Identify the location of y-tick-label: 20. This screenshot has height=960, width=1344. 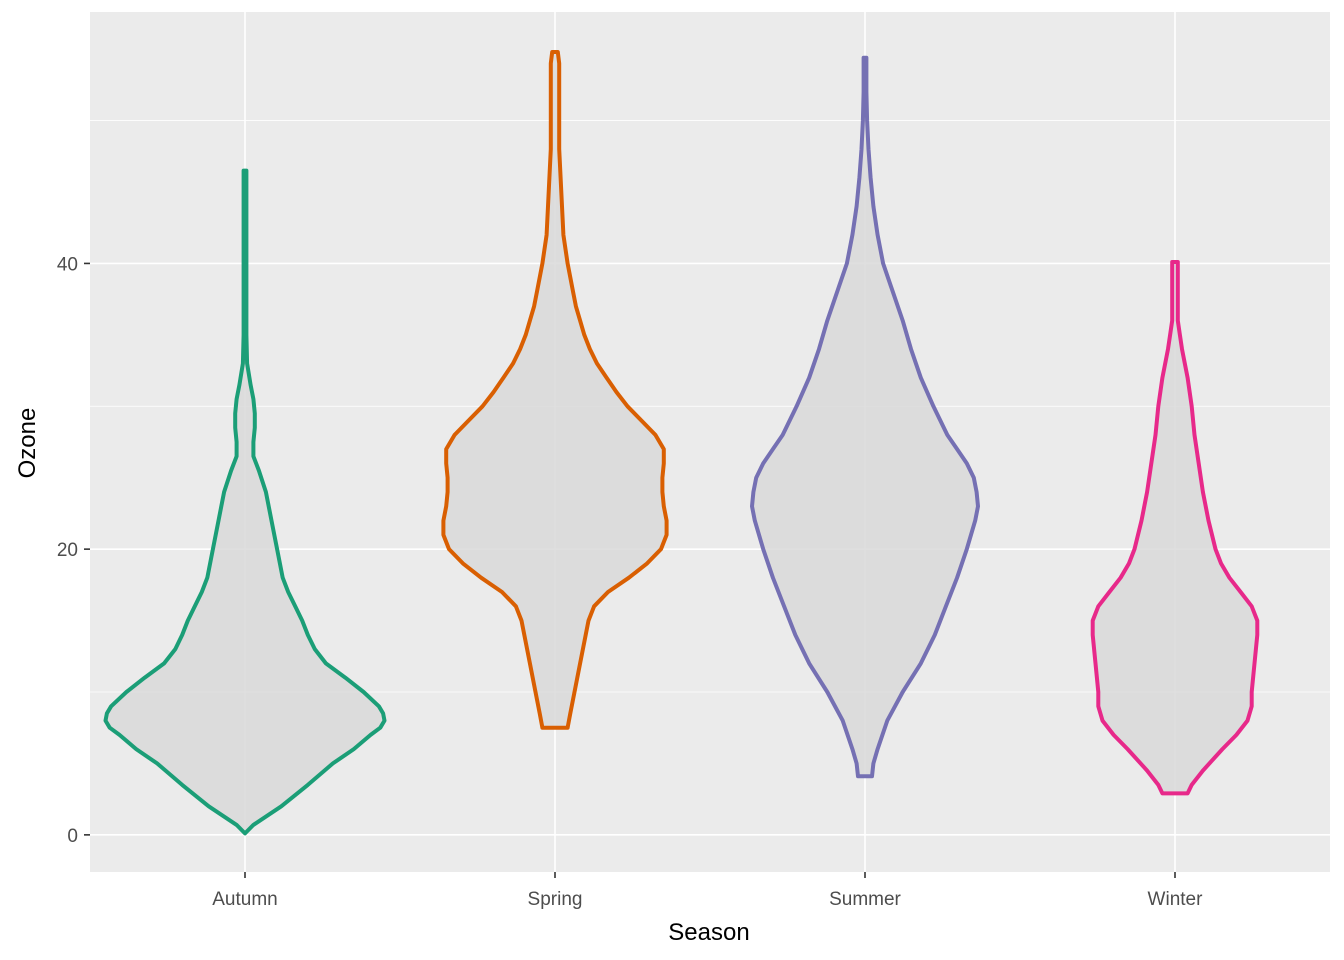
(67, 550).